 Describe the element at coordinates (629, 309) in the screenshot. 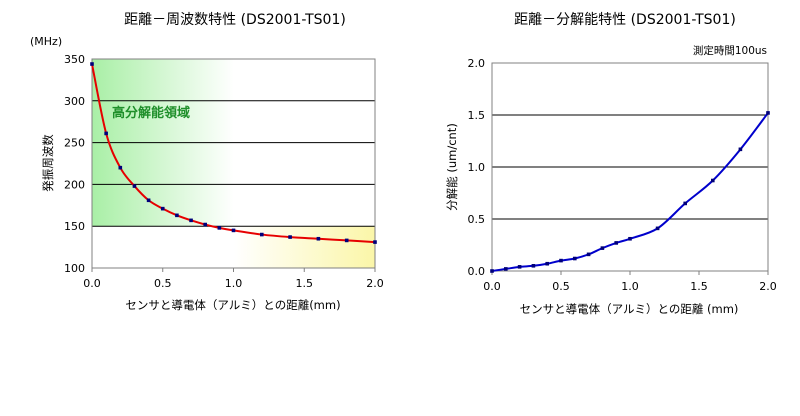

I see `x-axis-label: センサと導電体（アルミ）との距離 (mm)` at that location.